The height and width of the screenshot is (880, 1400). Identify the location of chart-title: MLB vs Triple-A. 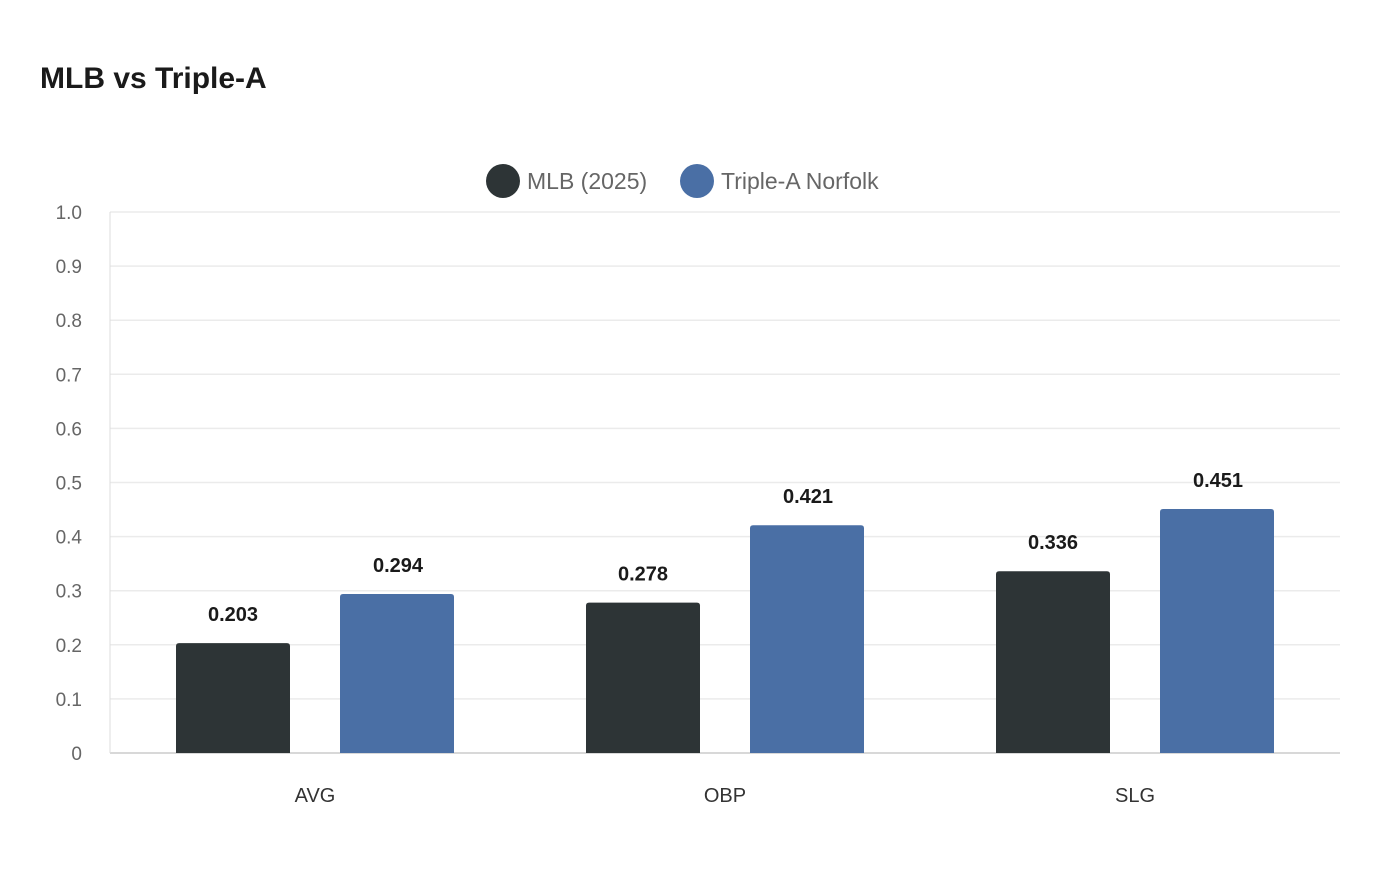
(153, 78).